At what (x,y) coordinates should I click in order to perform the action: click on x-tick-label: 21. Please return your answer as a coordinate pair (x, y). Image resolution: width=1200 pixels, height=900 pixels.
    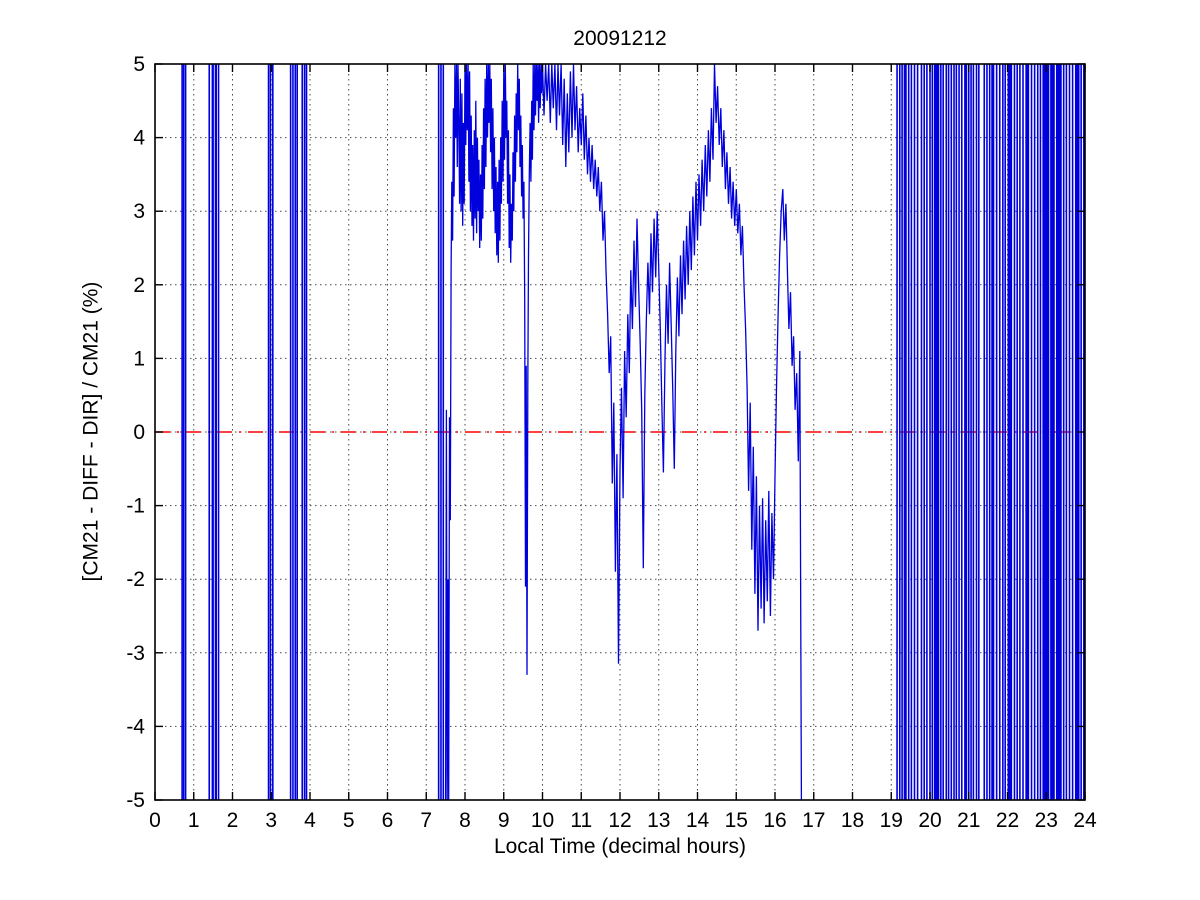
    Looking at the image, I should click on (968, 820).